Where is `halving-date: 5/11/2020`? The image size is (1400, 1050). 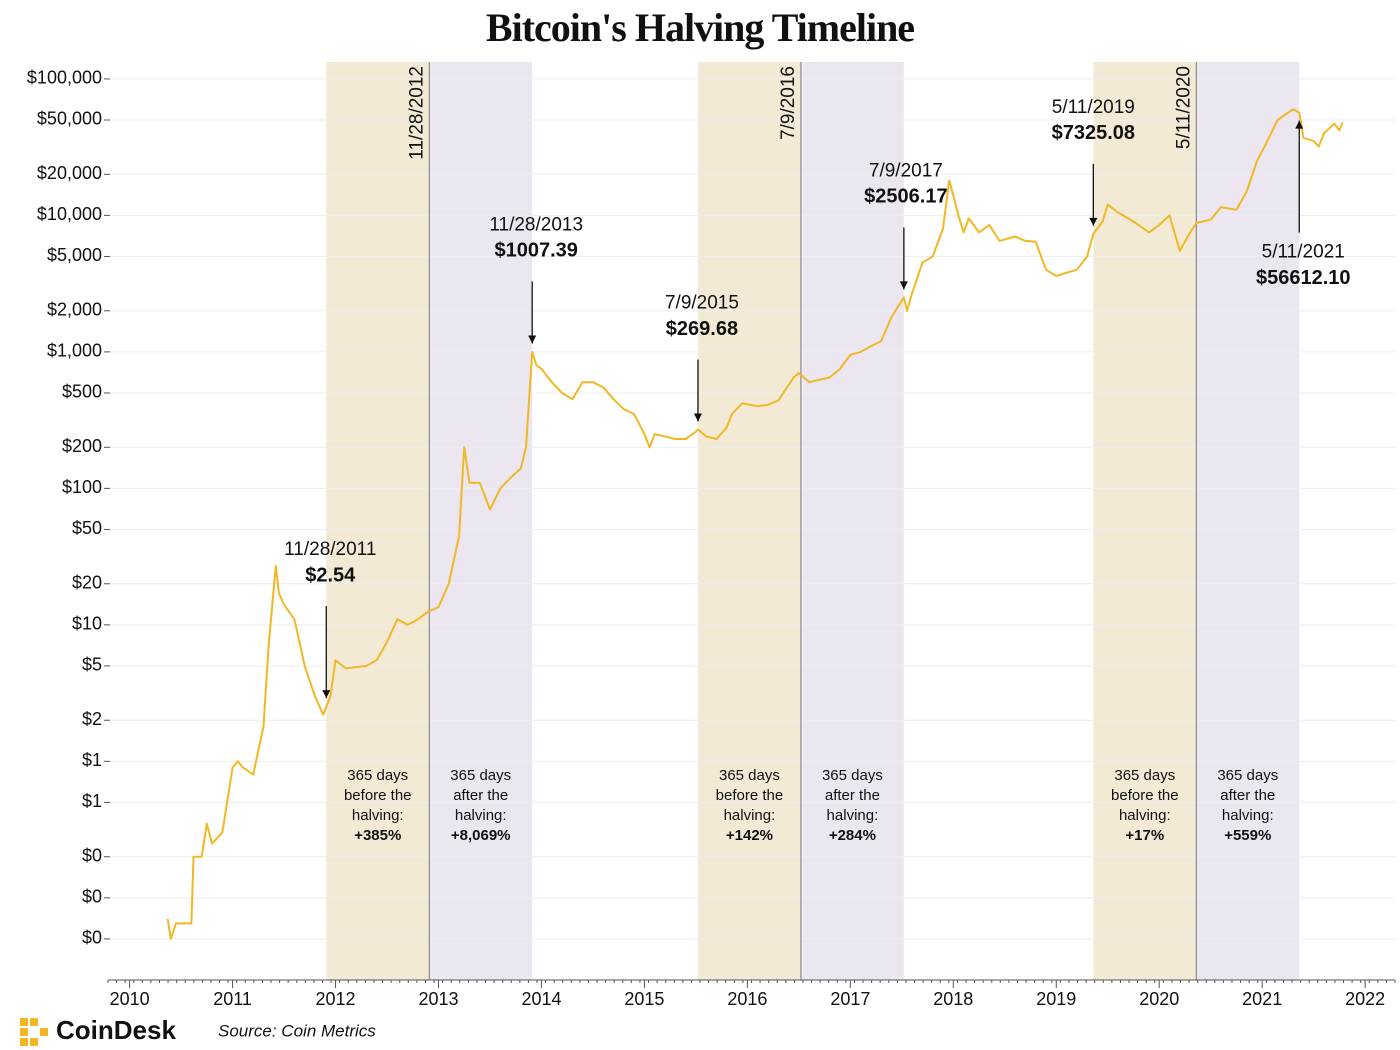 halving-date: 5/11/2020 is located at coordinates (1183, 107).